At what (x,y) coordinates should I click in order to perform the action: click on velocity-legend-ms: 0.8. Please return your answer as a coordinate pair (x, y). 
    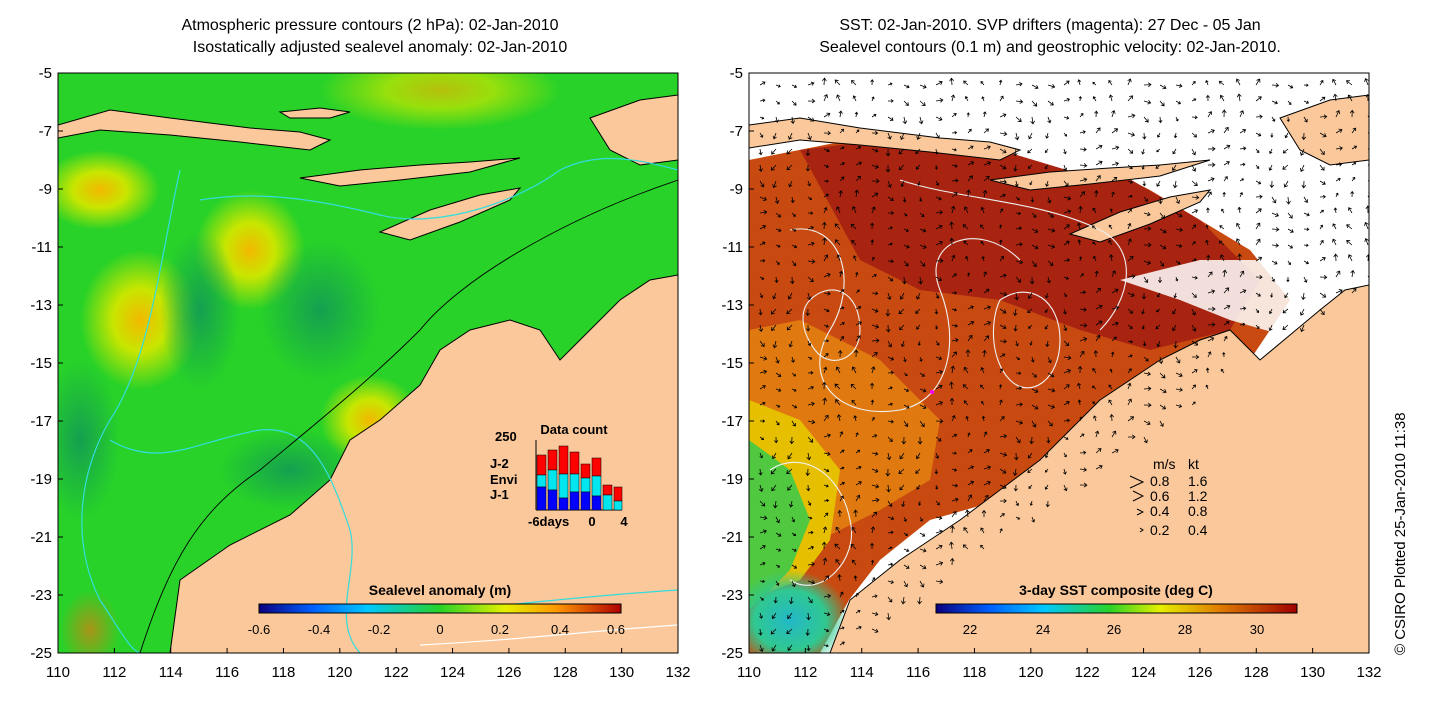
    Looking at the image, I should click on (1160, 481).